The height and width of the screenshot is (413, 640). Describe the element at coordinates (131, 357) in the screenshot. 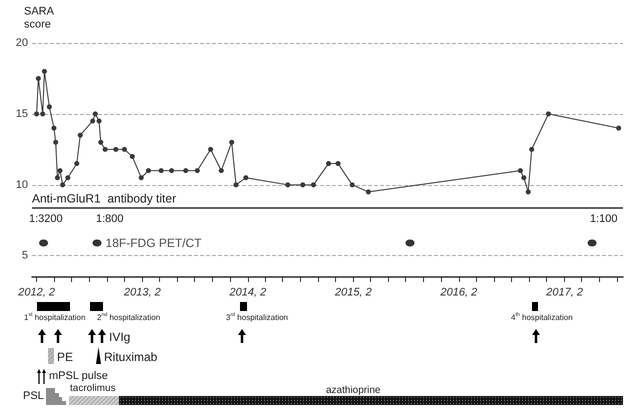

I see `text: Rituximab` at that location.